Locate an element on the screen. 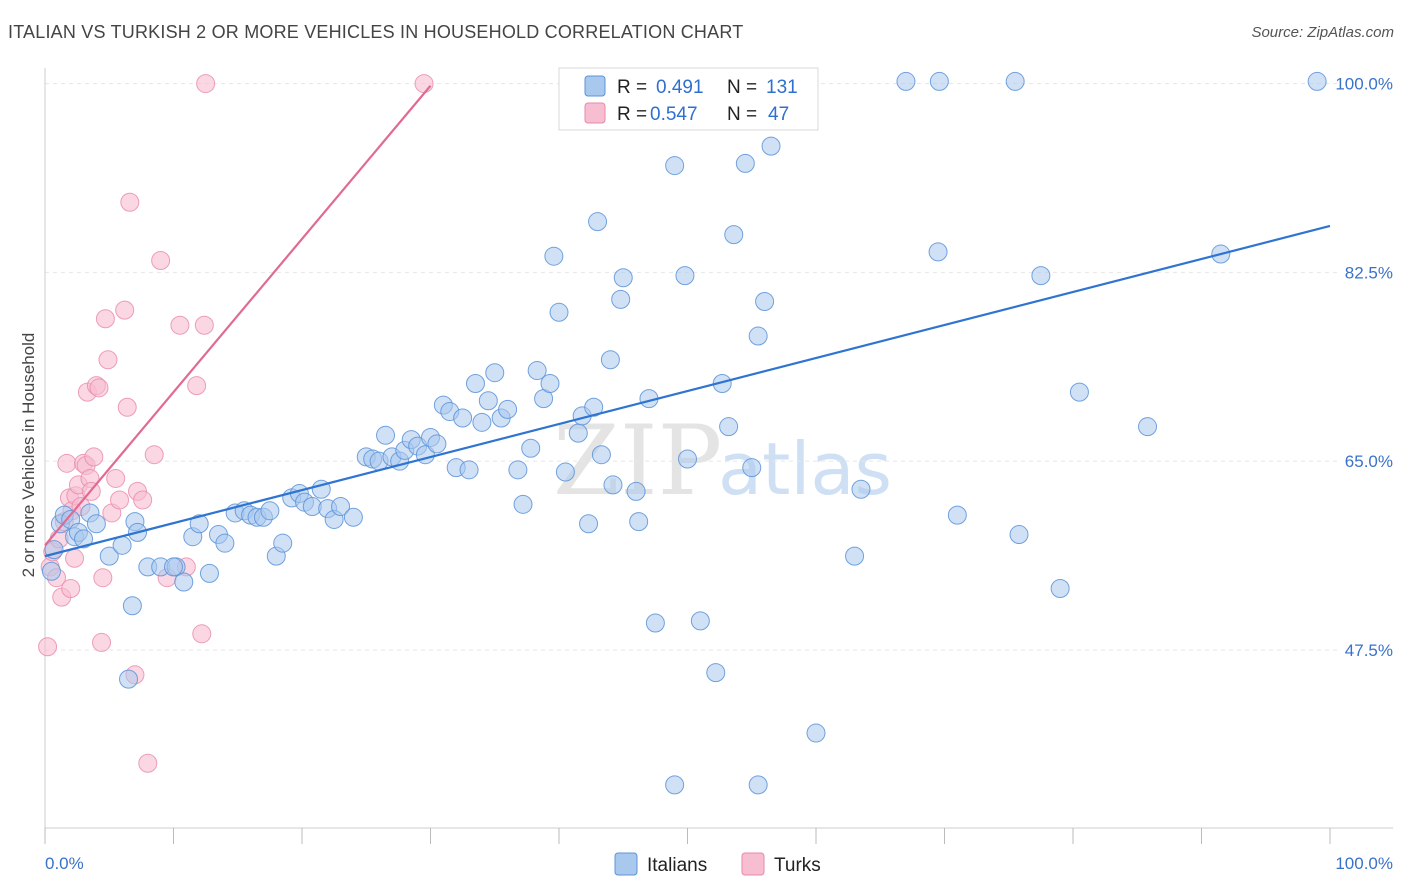 This screenshot has height=892, width=1406. legend-r-label-italians: R = is located at coordinates (632, 87).